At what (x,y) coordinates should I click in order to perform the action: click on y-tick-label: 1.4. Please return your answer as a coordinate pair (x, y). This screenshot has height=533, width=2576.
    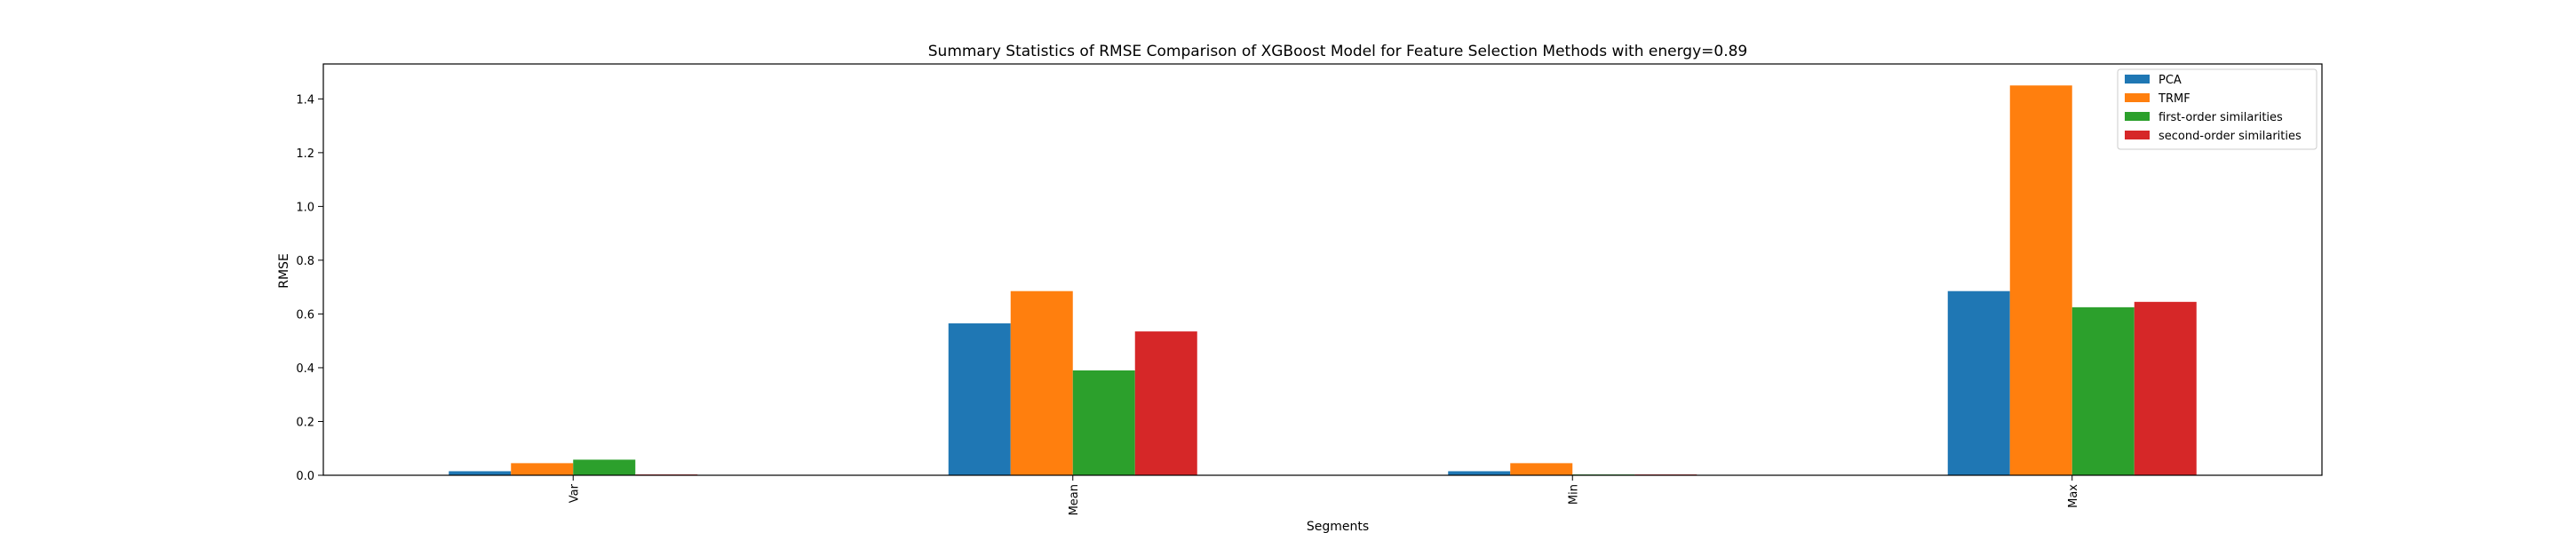
    Looking at the image, I should click on (305, 100).